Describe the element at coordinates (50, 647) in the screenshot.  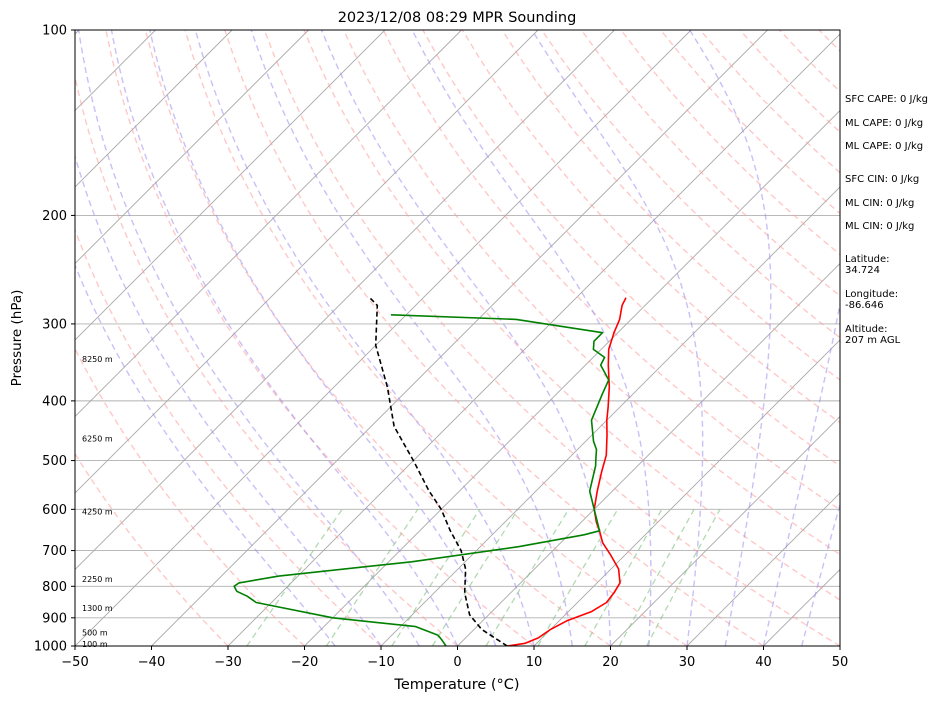
I see `y-tick-label: 1000` at that location.